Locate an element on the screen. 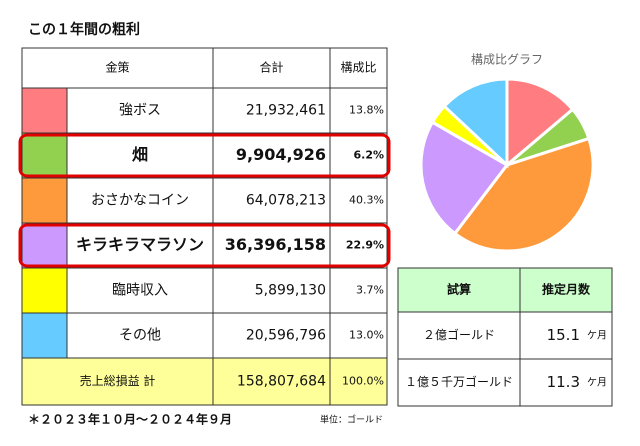  row-percent: 3.7% is located at coordinates (370, 290).